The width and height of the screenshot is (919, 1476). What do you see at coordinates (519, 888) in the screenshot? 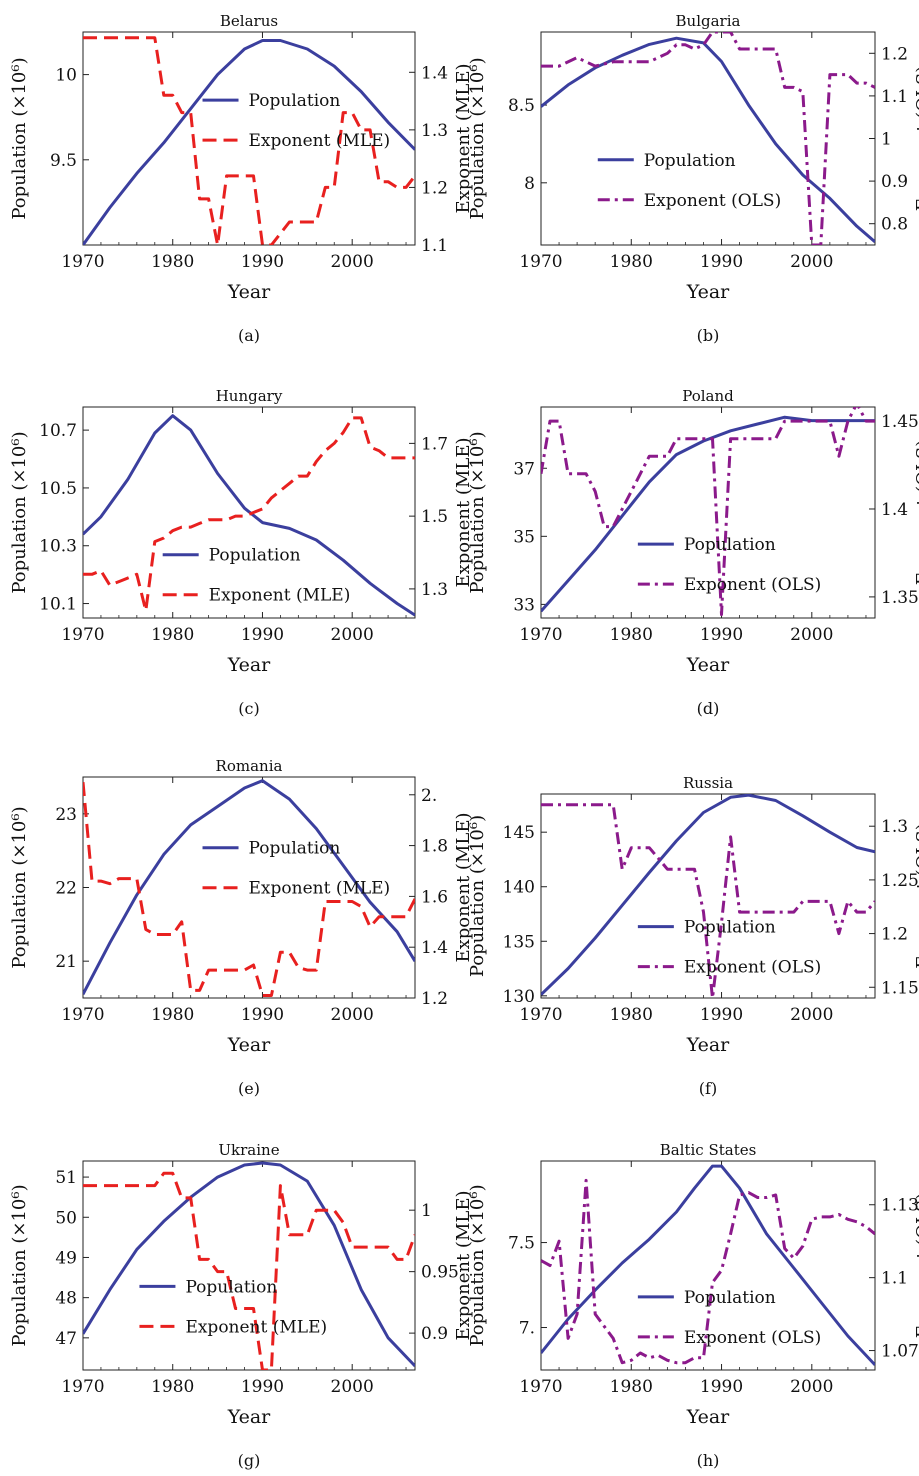
I see `y-left-tick-label: 140` at bounding box center [519, 888].